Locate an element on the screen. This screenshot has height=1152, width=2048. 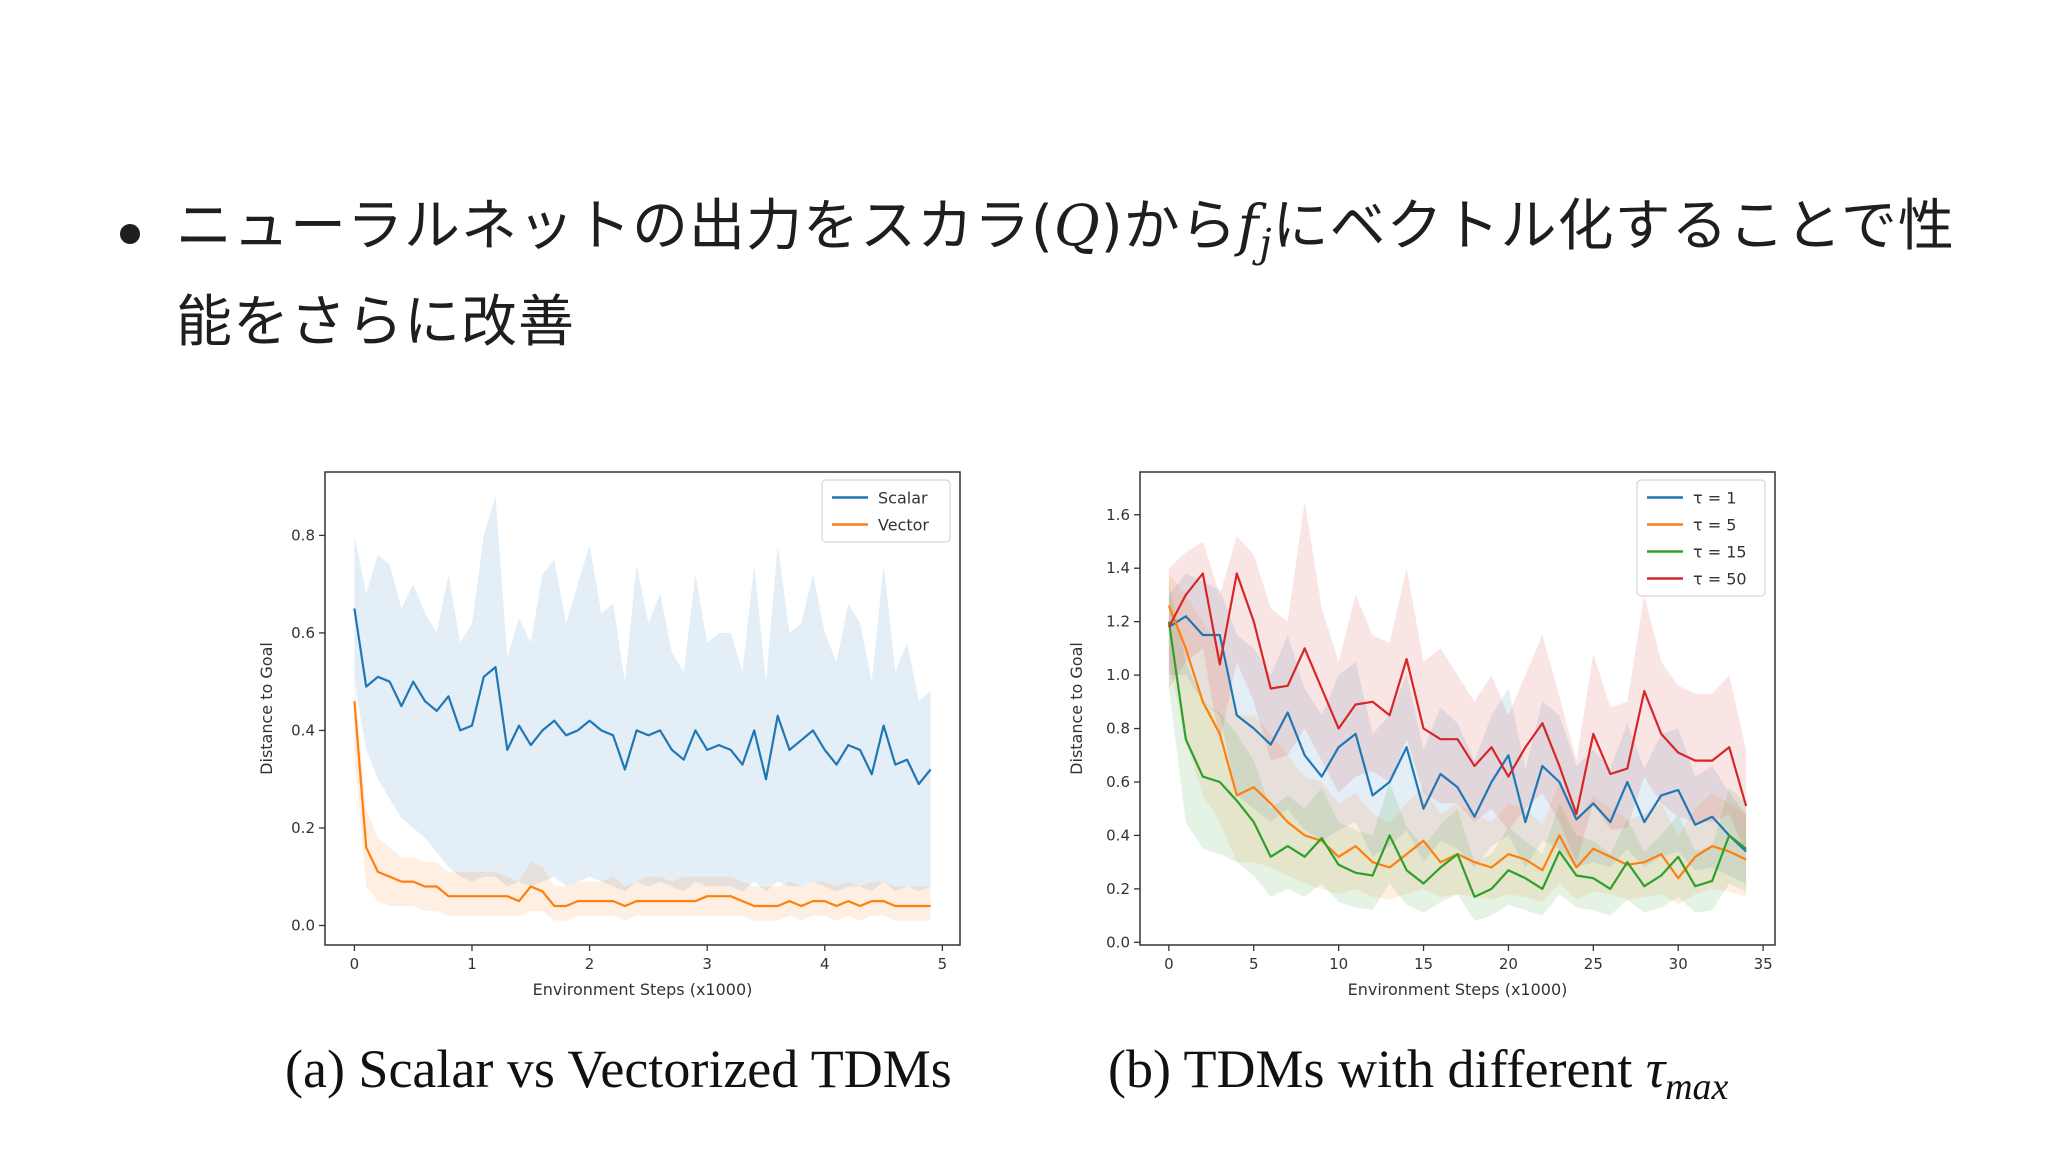
y-tick-label-6: 1.2 is located at coordinates (1118, 622).